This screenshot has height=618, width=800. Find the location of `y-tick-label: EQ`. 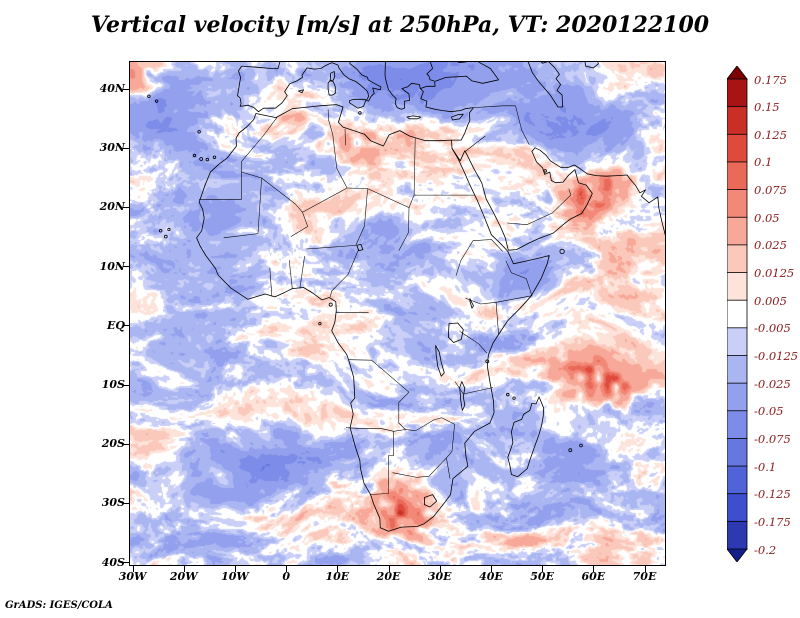

y-tick-label: EQ is located at coordinates (116, 325).